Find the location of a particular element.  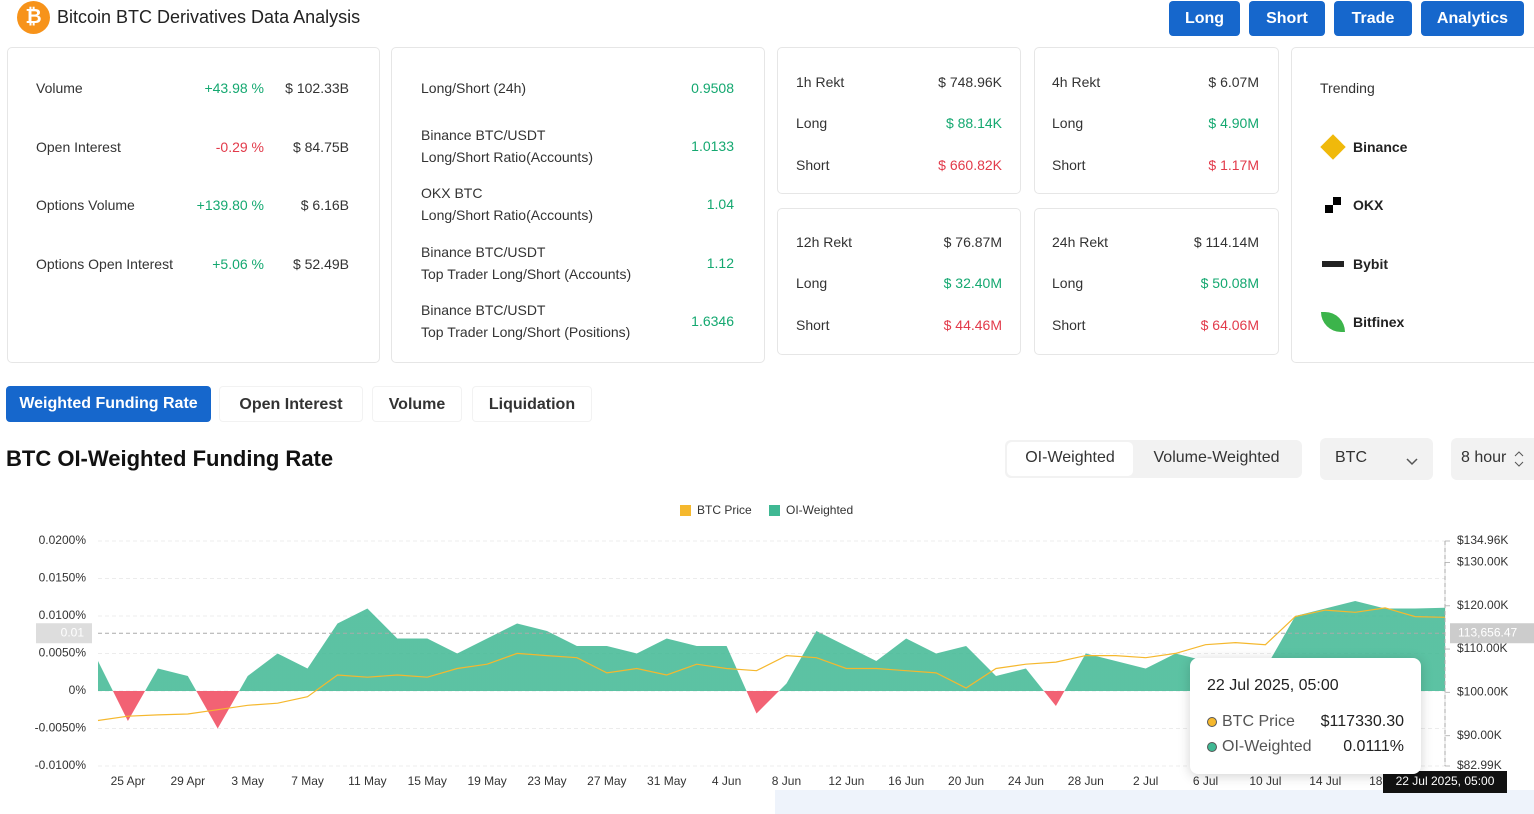

x-tick-label: 25 Apr is located at coordinates (128, 781).